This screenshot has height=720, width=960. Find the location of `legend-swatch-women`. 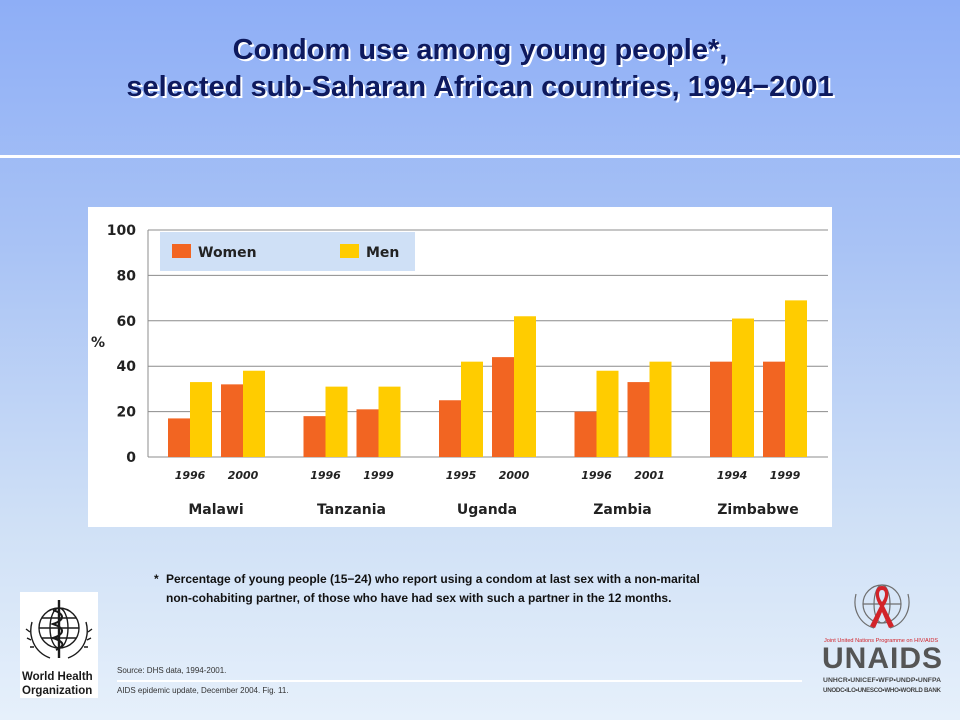

legend-swatch-women is located at coordinates (181, 251).